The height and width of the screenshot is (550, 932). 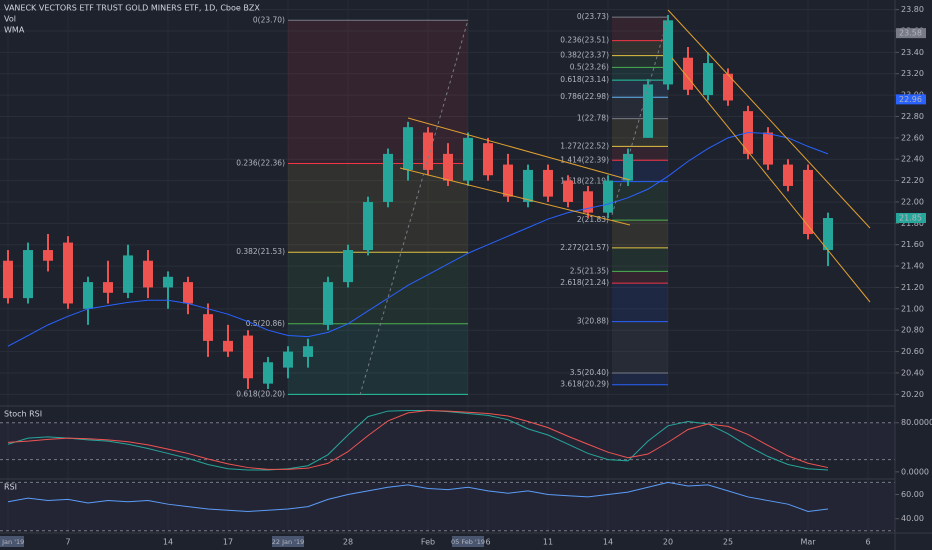 I want to click on price-tag-label: 23.58, so click(x=910, y=33).